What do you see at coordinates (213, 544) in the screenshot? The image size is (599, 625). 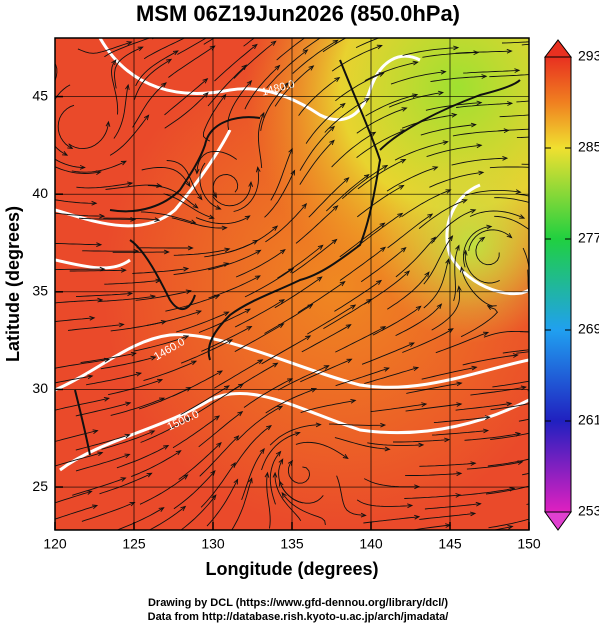 I see `x-tick-label: 130` at bounding box center [213, 544].